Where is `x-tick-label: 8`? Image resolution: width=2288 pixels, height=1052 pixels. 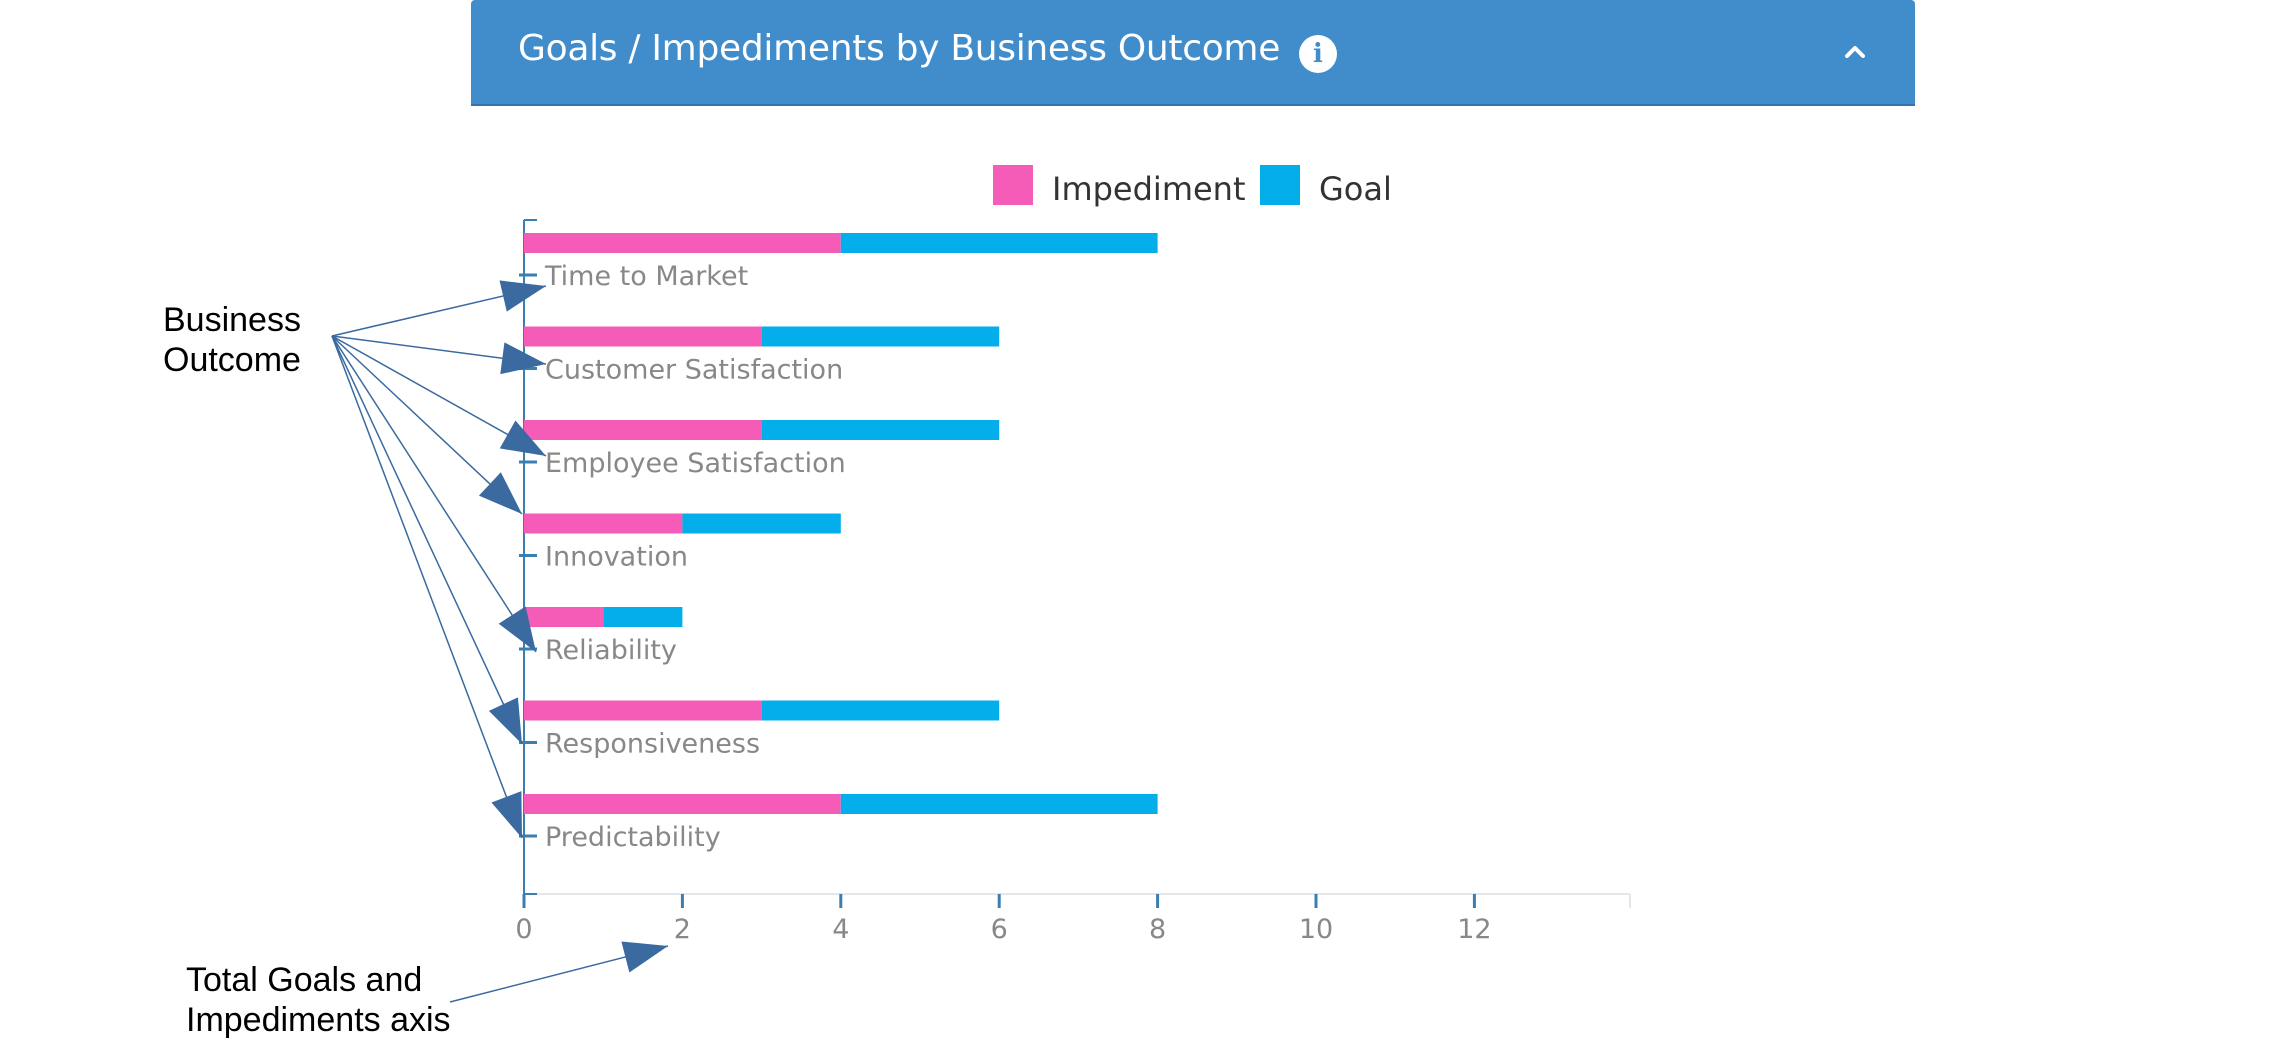
x-tick-label: 8 is located at coordinates (1157, 929).